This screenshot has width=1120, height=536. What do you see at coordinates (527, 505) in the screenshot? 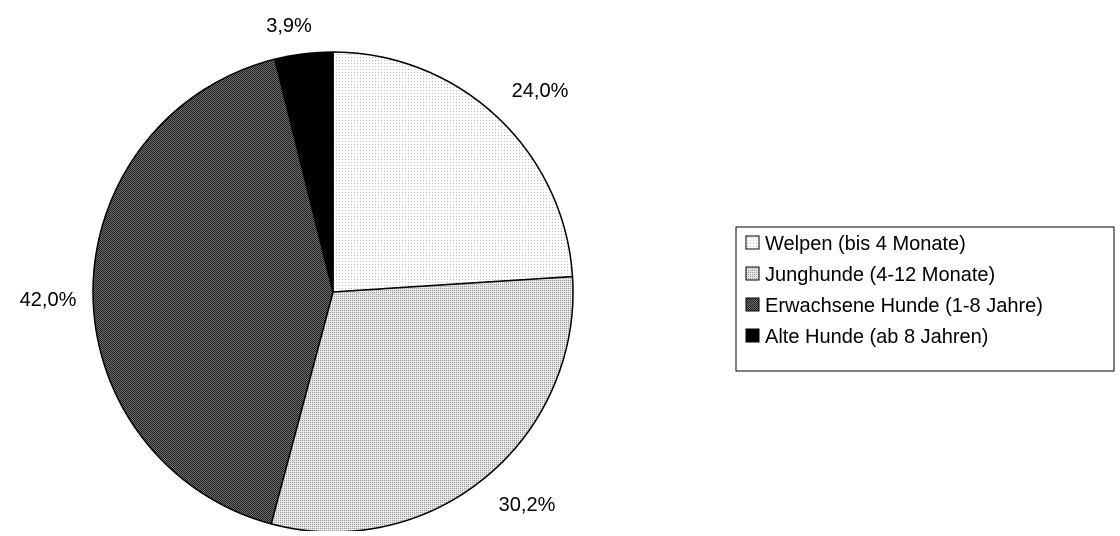
I see `slice-value-label: 30,2%` at bounding box center [527, 505].